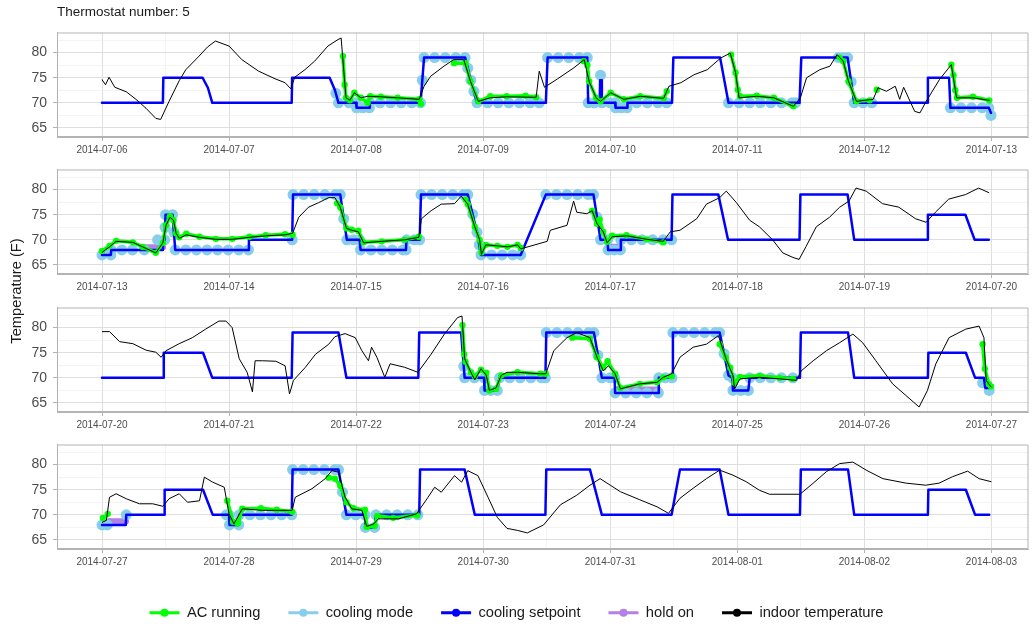 The image size is (1034, 630). Describe the element at coordinates (356, 561) in the screenshot. I see `x-tick-label: 2014-07-29` at that location.